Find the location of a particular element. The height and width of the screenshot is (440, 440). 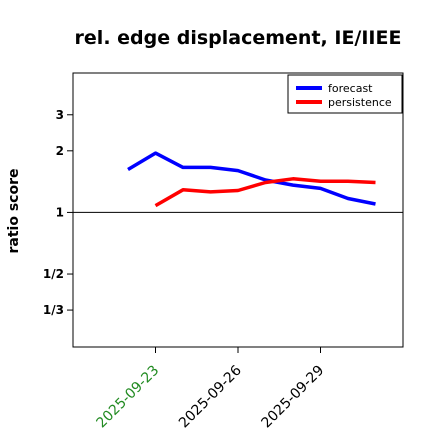

series-line-forecast is located at coordinates (251, 178).